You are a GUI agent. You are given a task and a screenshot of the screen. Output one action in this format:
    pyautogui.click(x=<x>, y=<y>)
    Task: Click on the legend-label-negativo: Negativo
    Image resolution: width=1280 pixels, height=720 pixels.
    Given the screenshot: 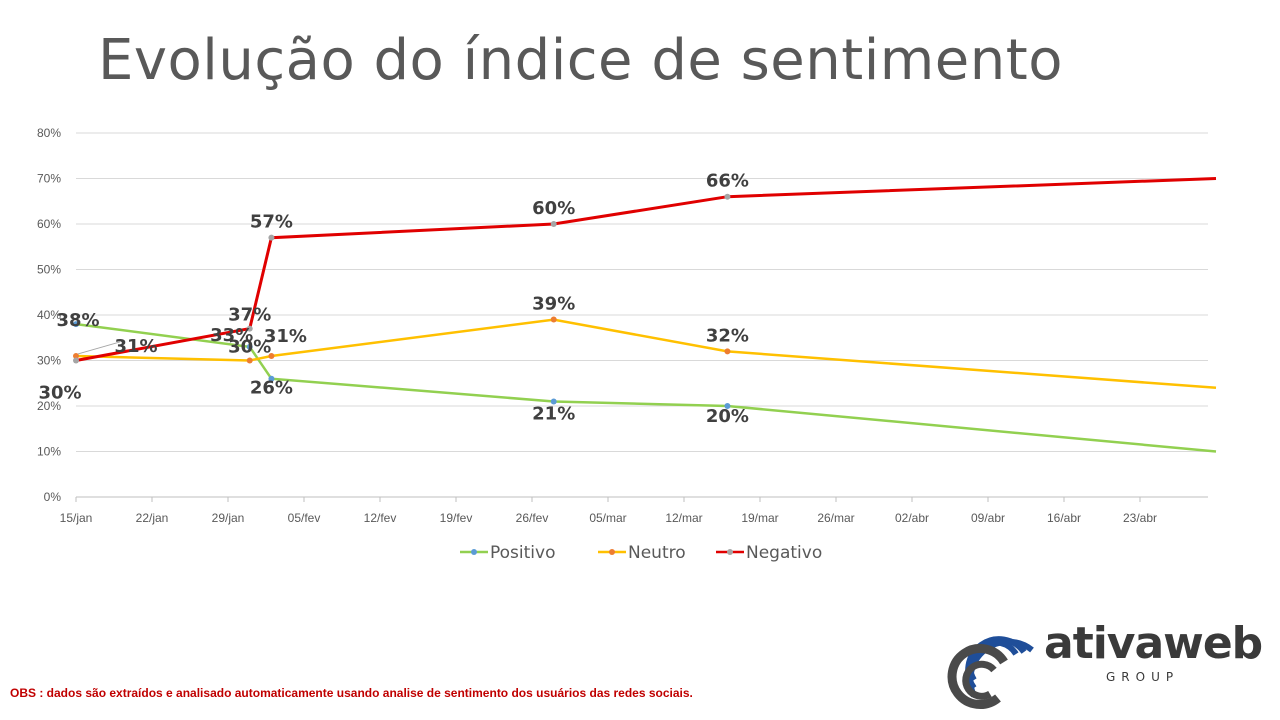 What is the action you would take?
    pyautogui.click(x=784, y=553)
    